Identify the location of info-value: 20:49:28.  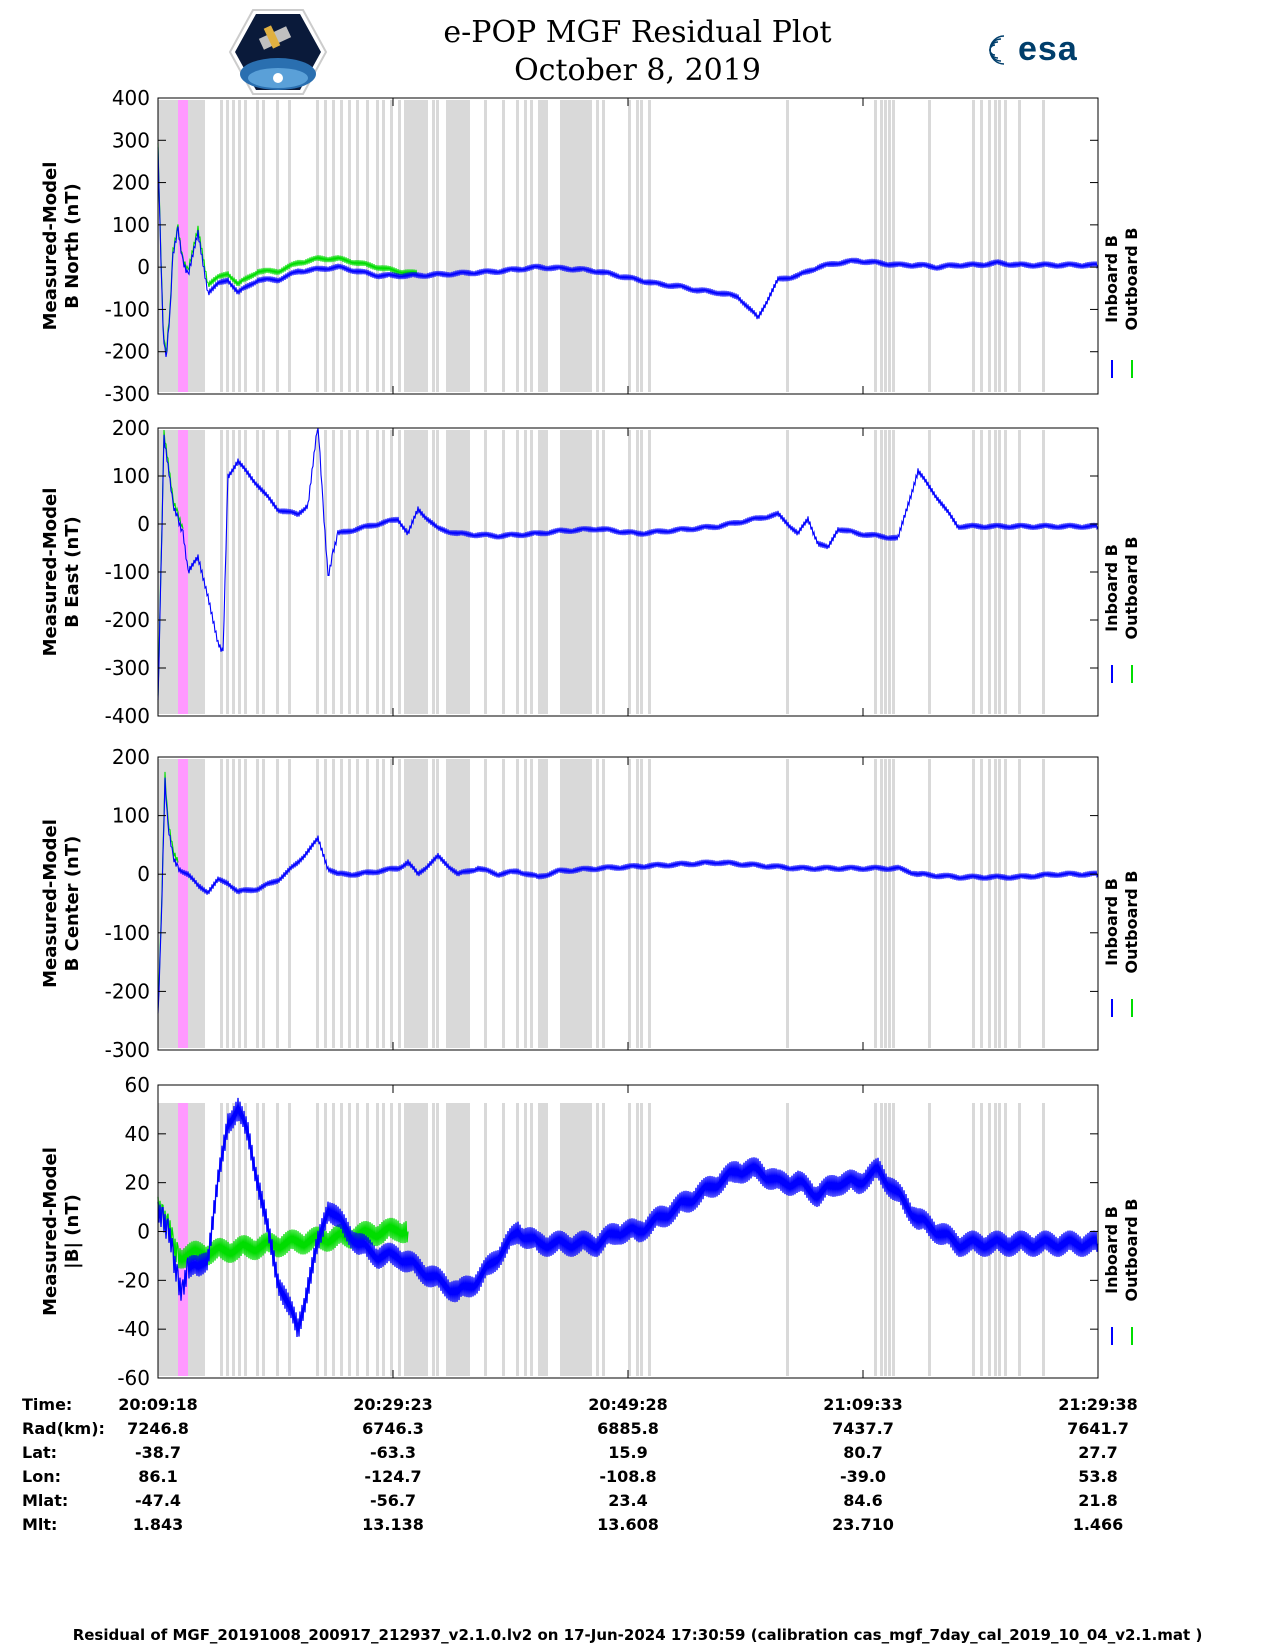
(628, 1404).